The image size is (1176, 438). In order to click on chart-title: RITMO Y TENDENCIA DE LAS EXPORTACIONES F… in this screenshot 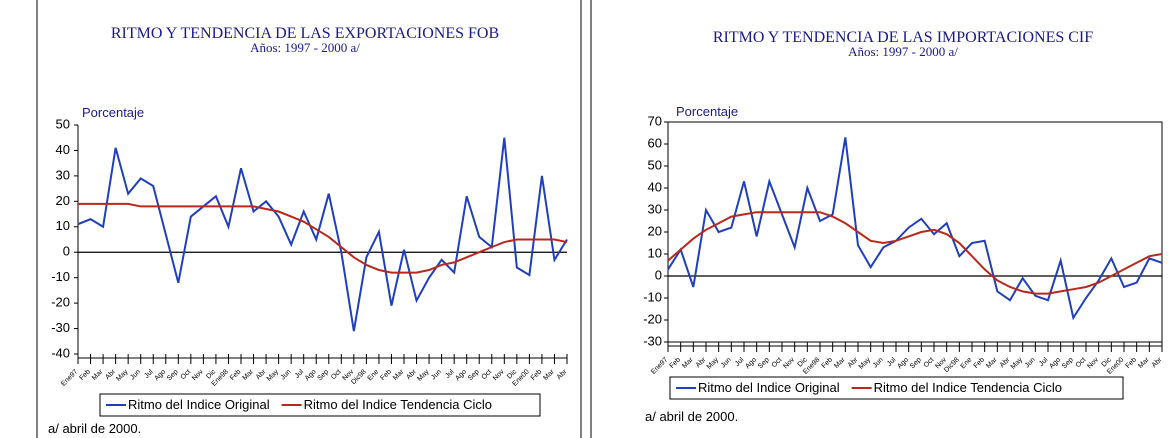, I will do `click(305, 33)`.